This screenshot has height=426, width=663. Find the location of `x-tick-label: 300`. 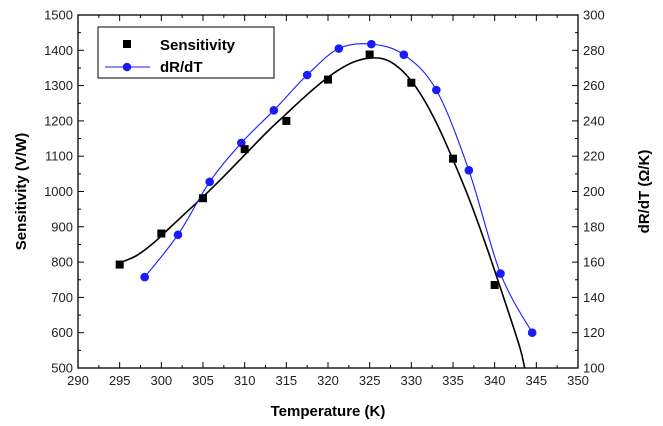

x-tick-label: 300 is located at coordinates (161, 380).